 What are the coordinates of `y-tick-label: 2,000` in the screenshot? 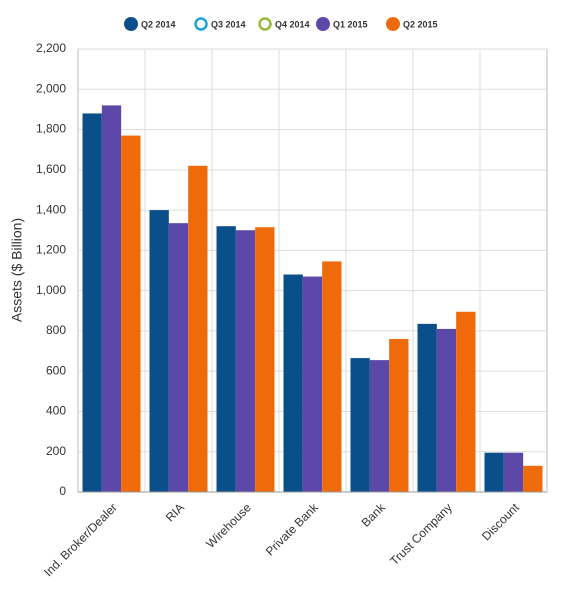 It's located at (51, 88).